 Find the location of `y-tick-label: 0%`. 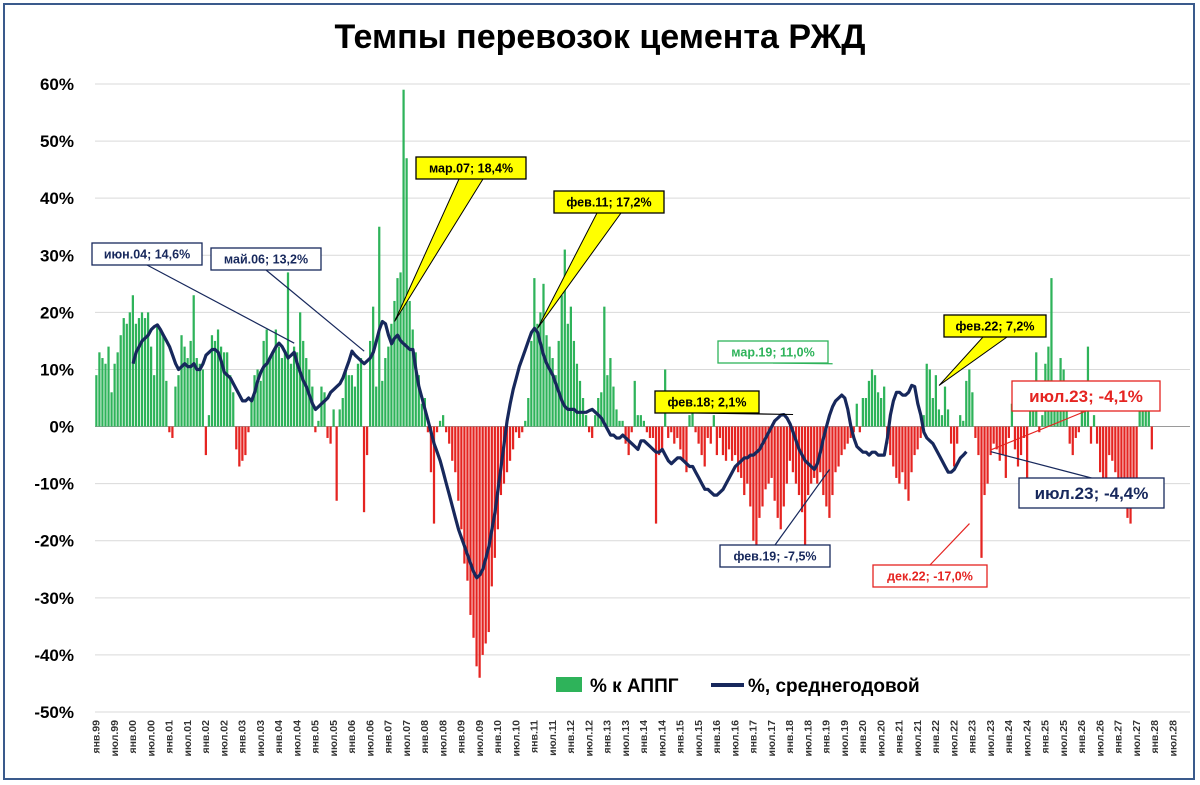

y-tick-label: 0% is located at coordinates (61, 427).